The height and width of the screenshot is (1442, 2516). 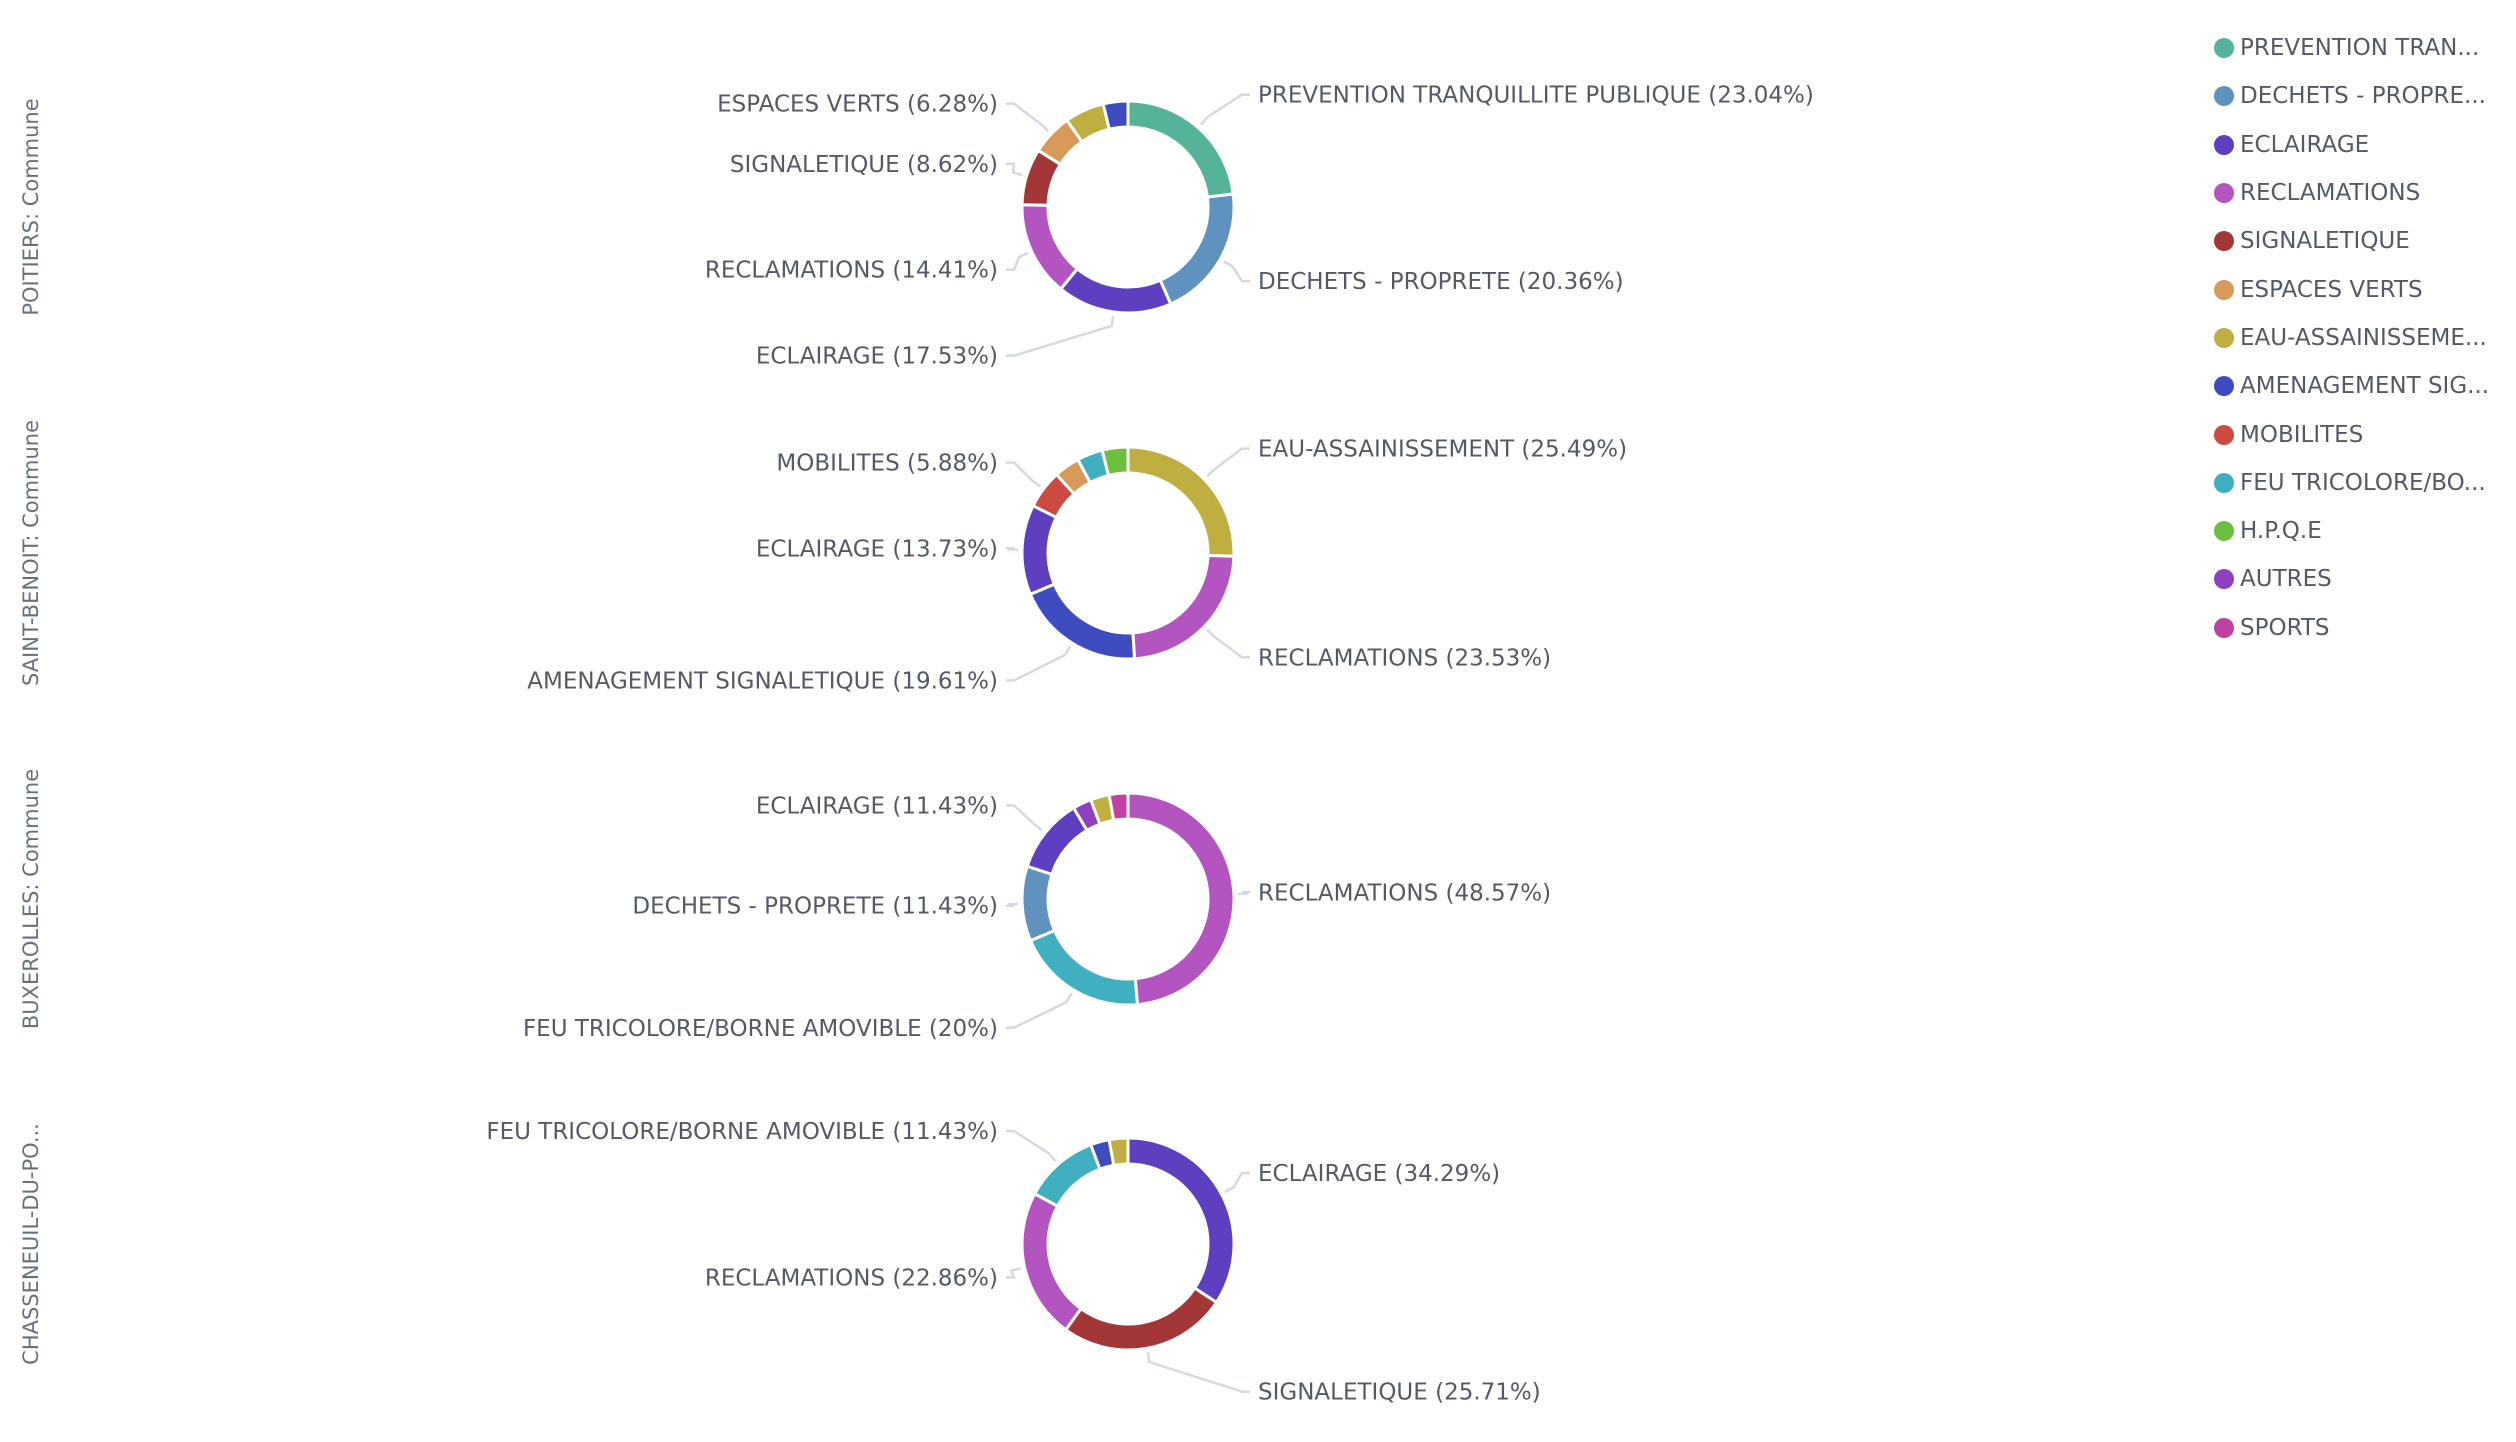 What do you see at coordinates (877, 806) in the screenshot?
I see `slice-label: ECLAIRAGE (11.43%)` at bounding box center [877, 806].